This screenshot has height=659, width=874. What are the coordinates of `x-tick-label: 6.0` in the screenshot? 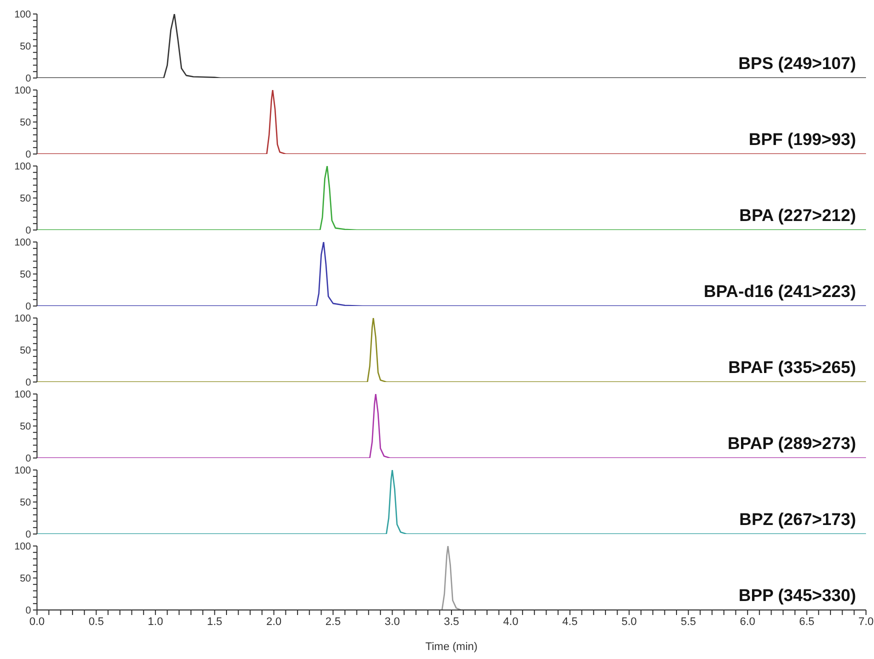 It's located at (748, 622).